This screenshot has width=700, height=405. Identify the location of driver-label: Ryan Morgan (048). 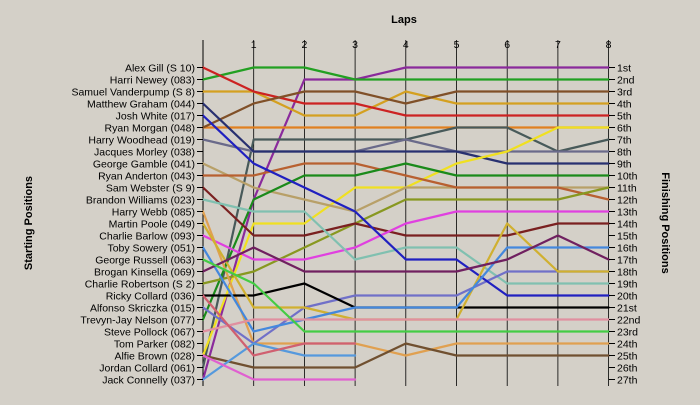
(150, 128).